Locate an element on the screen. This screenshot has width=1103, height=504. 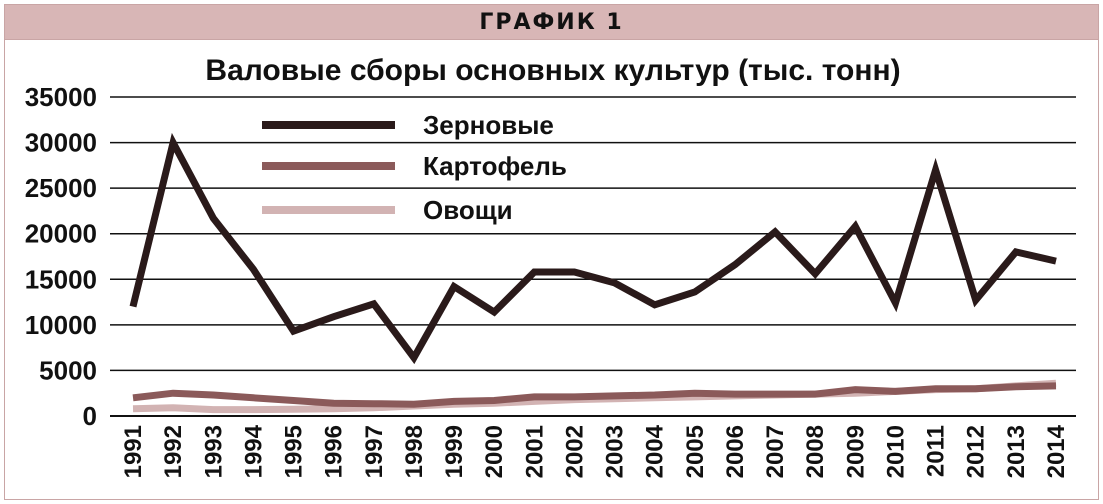
y-tick-label: 0 is located at coordinates (90, 416).